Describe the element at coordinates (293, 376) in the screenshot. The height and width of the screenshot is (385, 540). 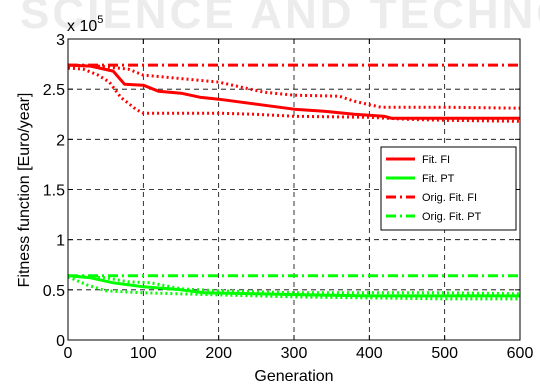
I see `x-axis-label: Generation` at that location.